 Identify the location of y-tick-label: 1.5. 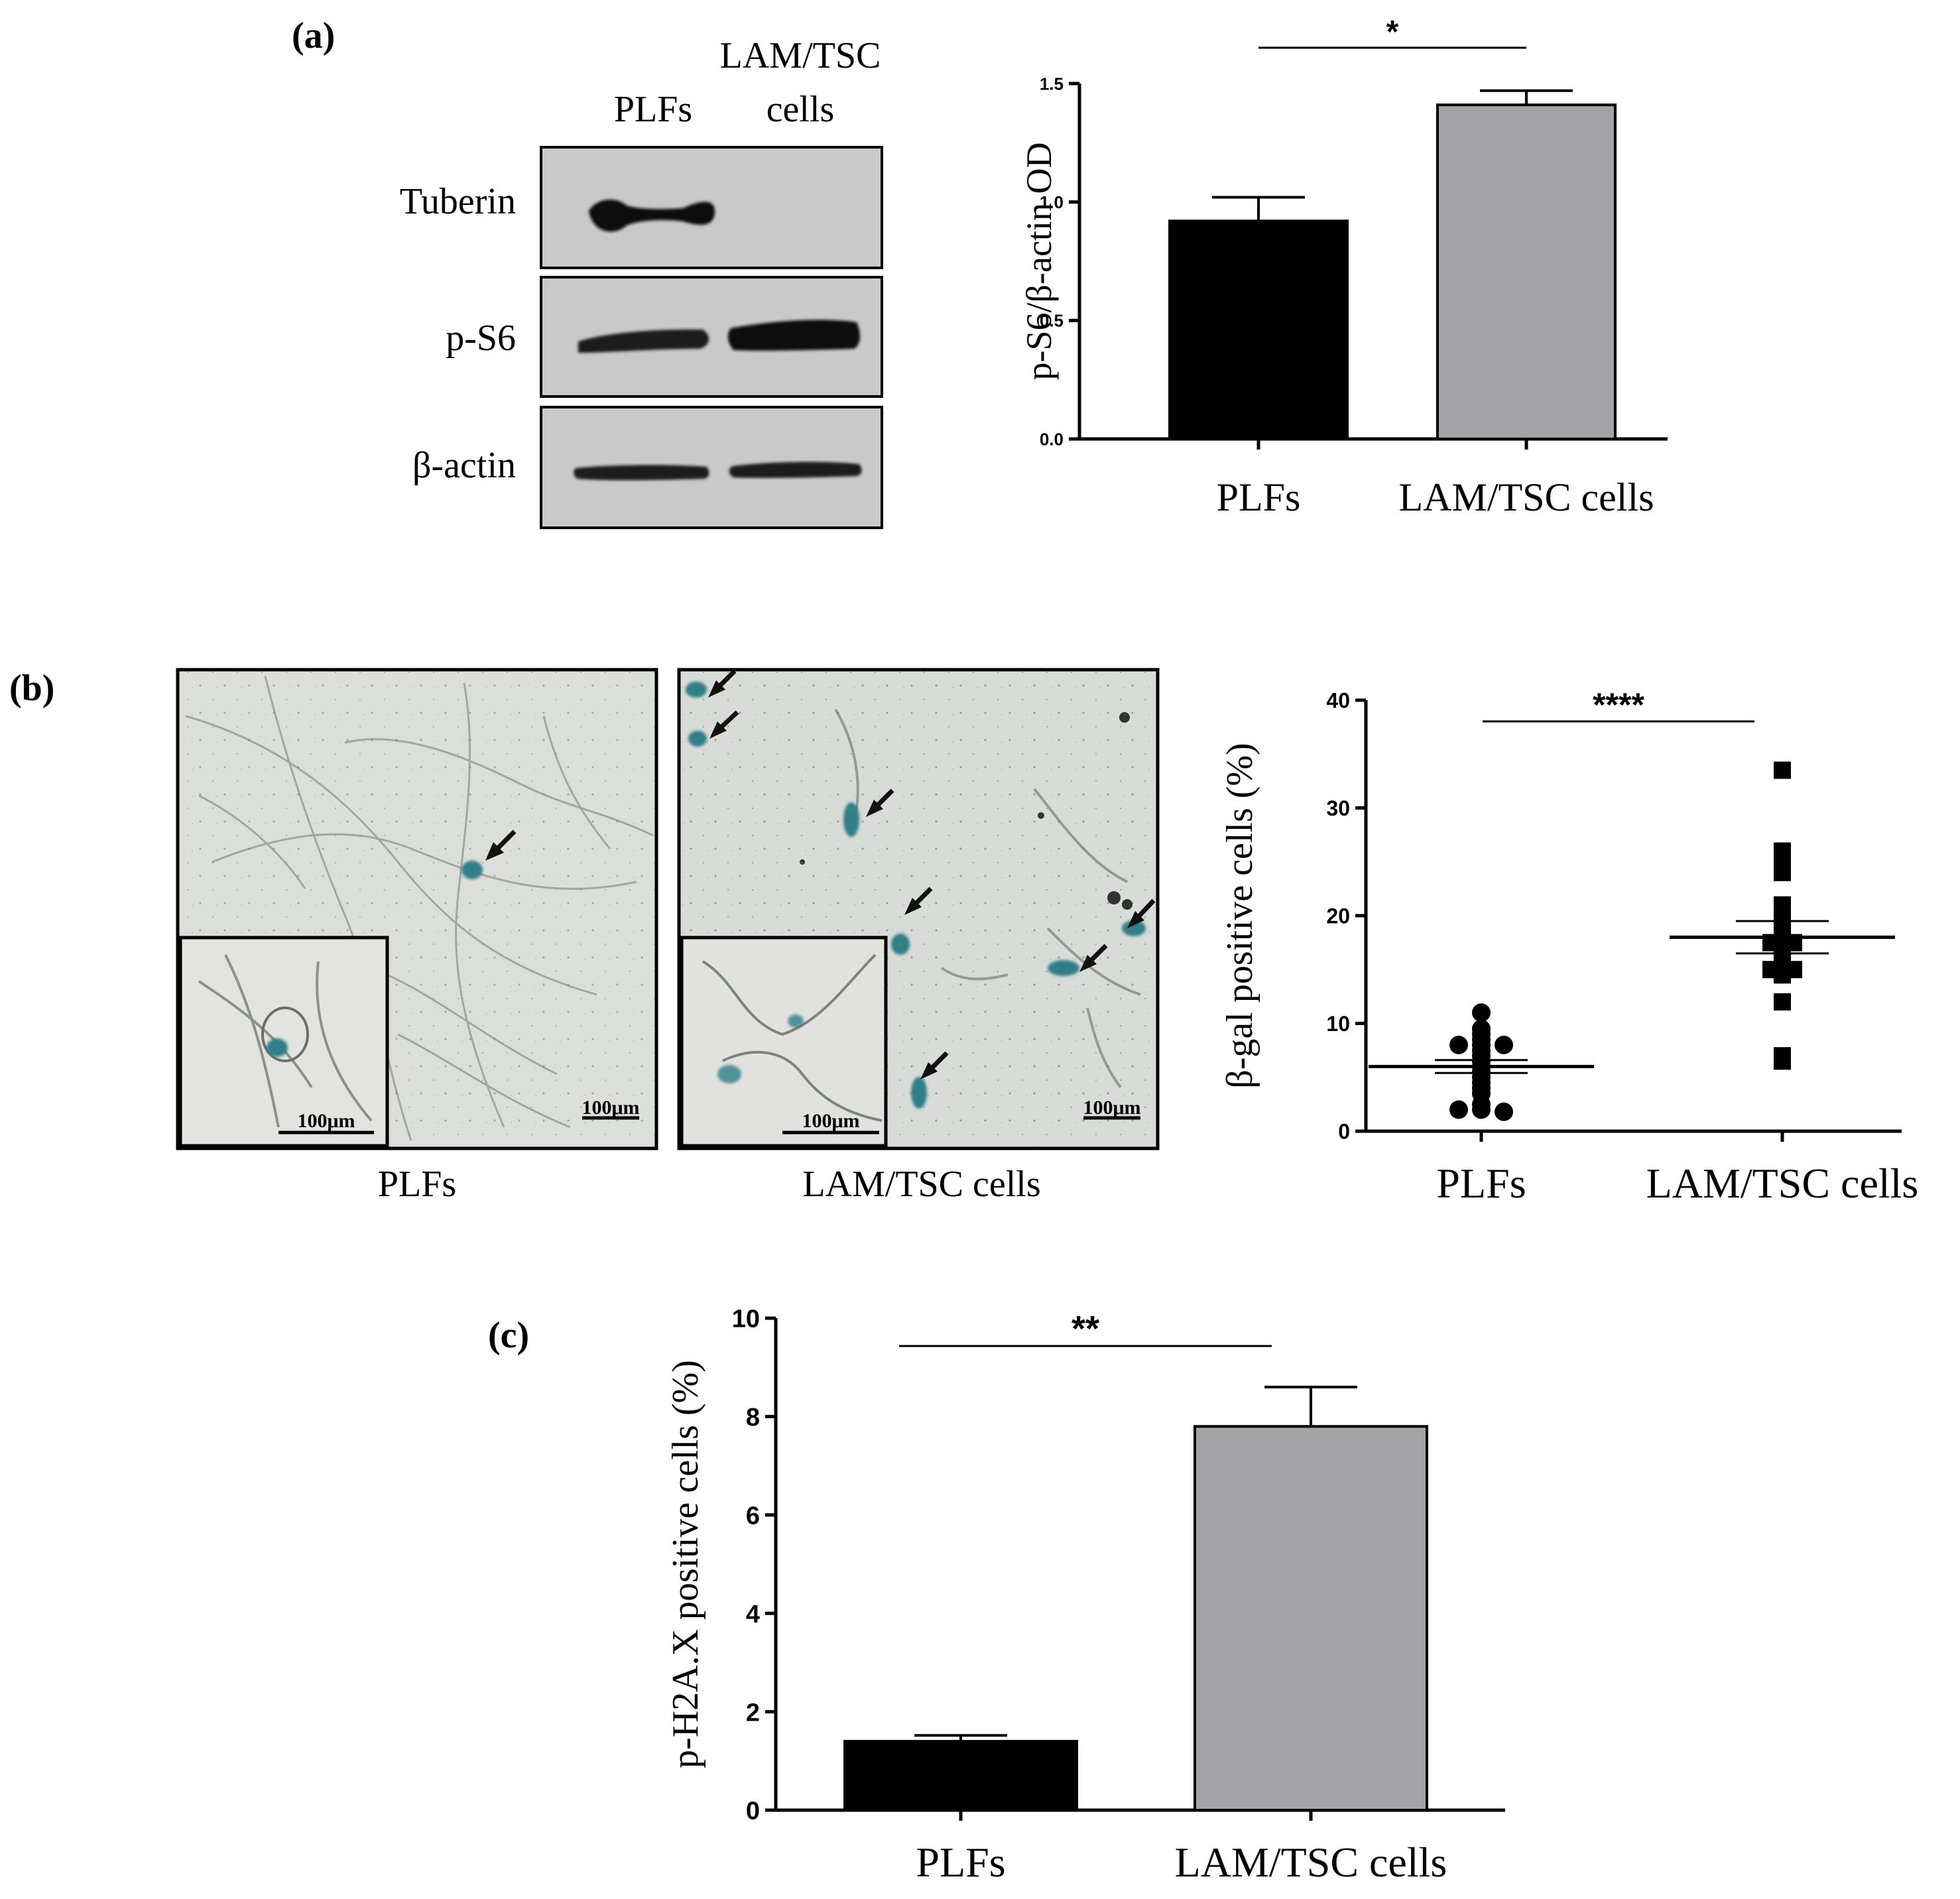
(1052, 83).